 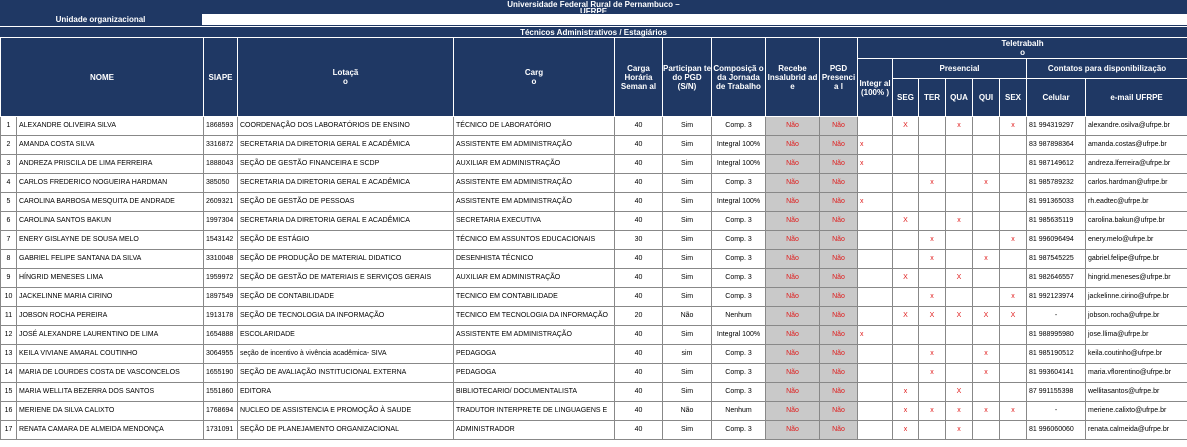 What do you see at coordinates (1135, 164) in the screenshot?
I see `email-cell: andreza.lferreira@ufrpe.br` at bounding box center [1135, 164].